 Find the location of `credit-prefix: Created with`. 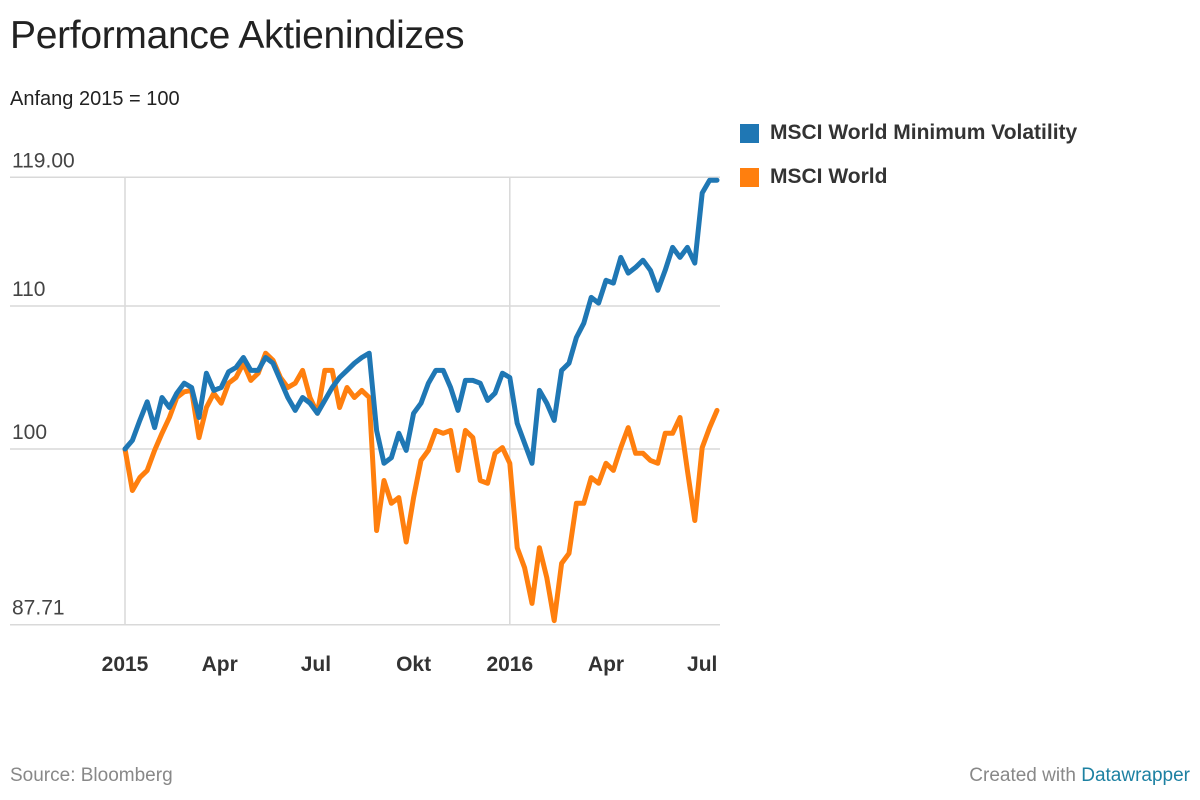

credit-prefix: Created with is located at coordinates (1025, 775).